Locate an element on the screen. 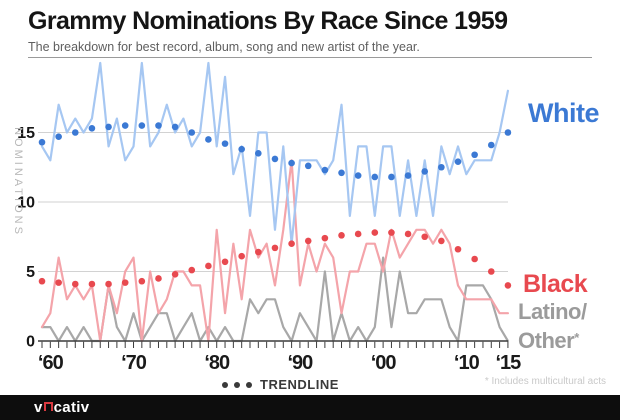  footer-bar: v cativ is located at coordinates (310, 407).